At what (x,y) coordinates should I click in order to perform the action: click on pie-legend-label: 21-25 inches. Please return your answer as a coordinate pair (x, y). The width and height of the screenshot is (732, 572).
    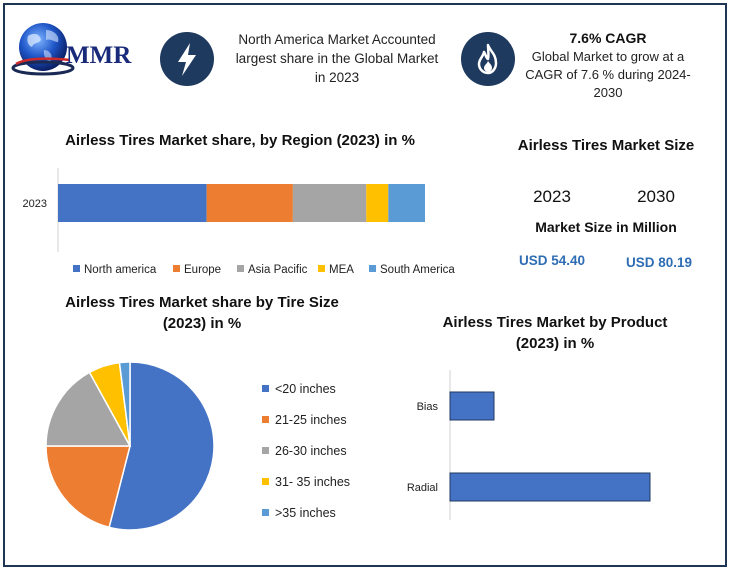
    Looking at the image, I should click on (311, 420).